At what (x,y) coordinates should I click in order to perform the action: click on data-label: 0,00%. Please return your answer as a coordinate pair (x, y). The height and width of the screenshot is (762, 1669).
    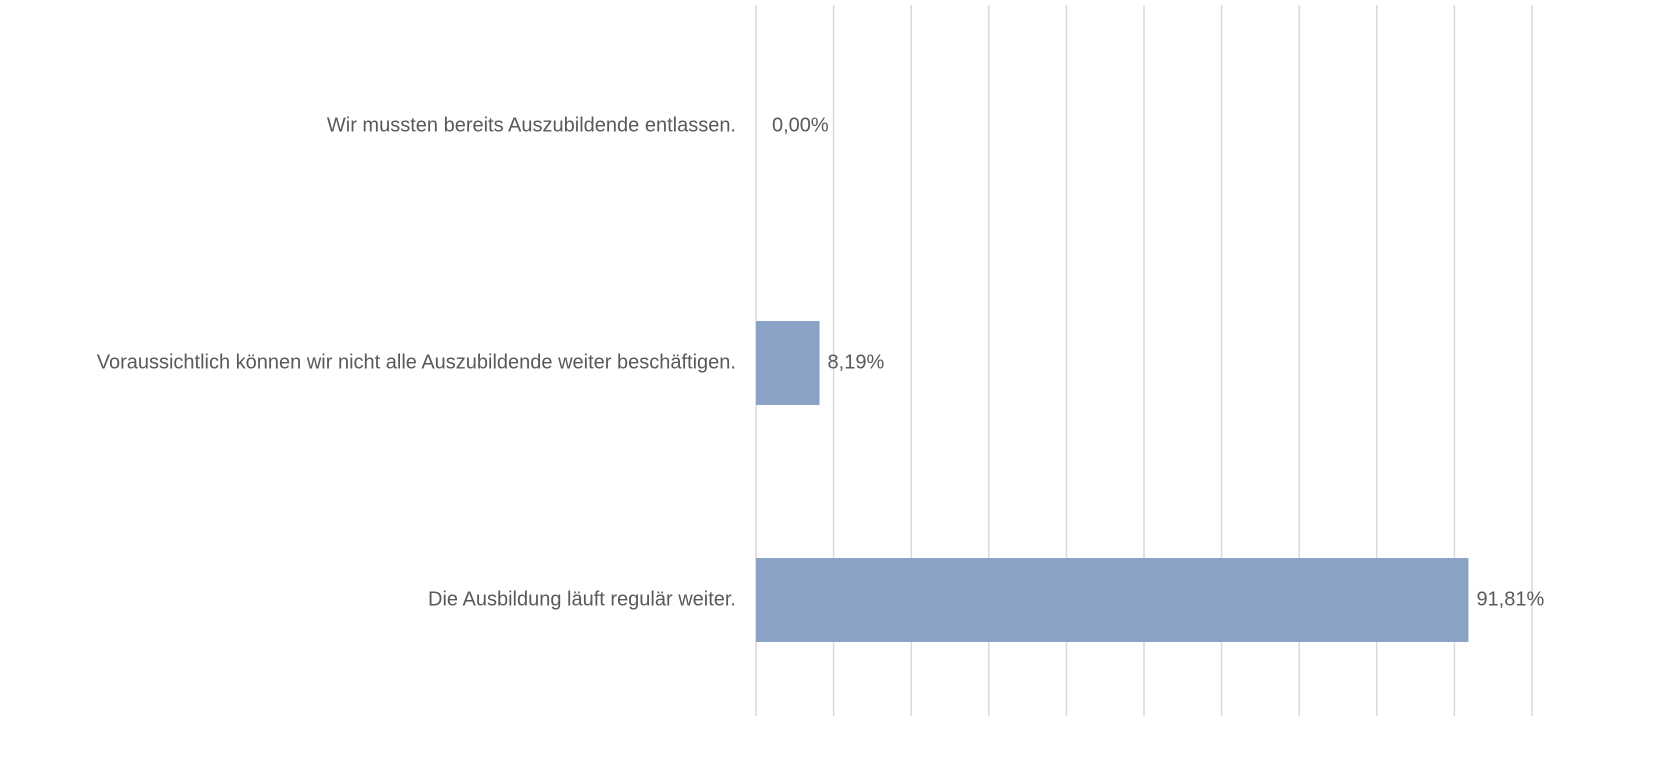
    Looking at the image, I should click on (800, 125).